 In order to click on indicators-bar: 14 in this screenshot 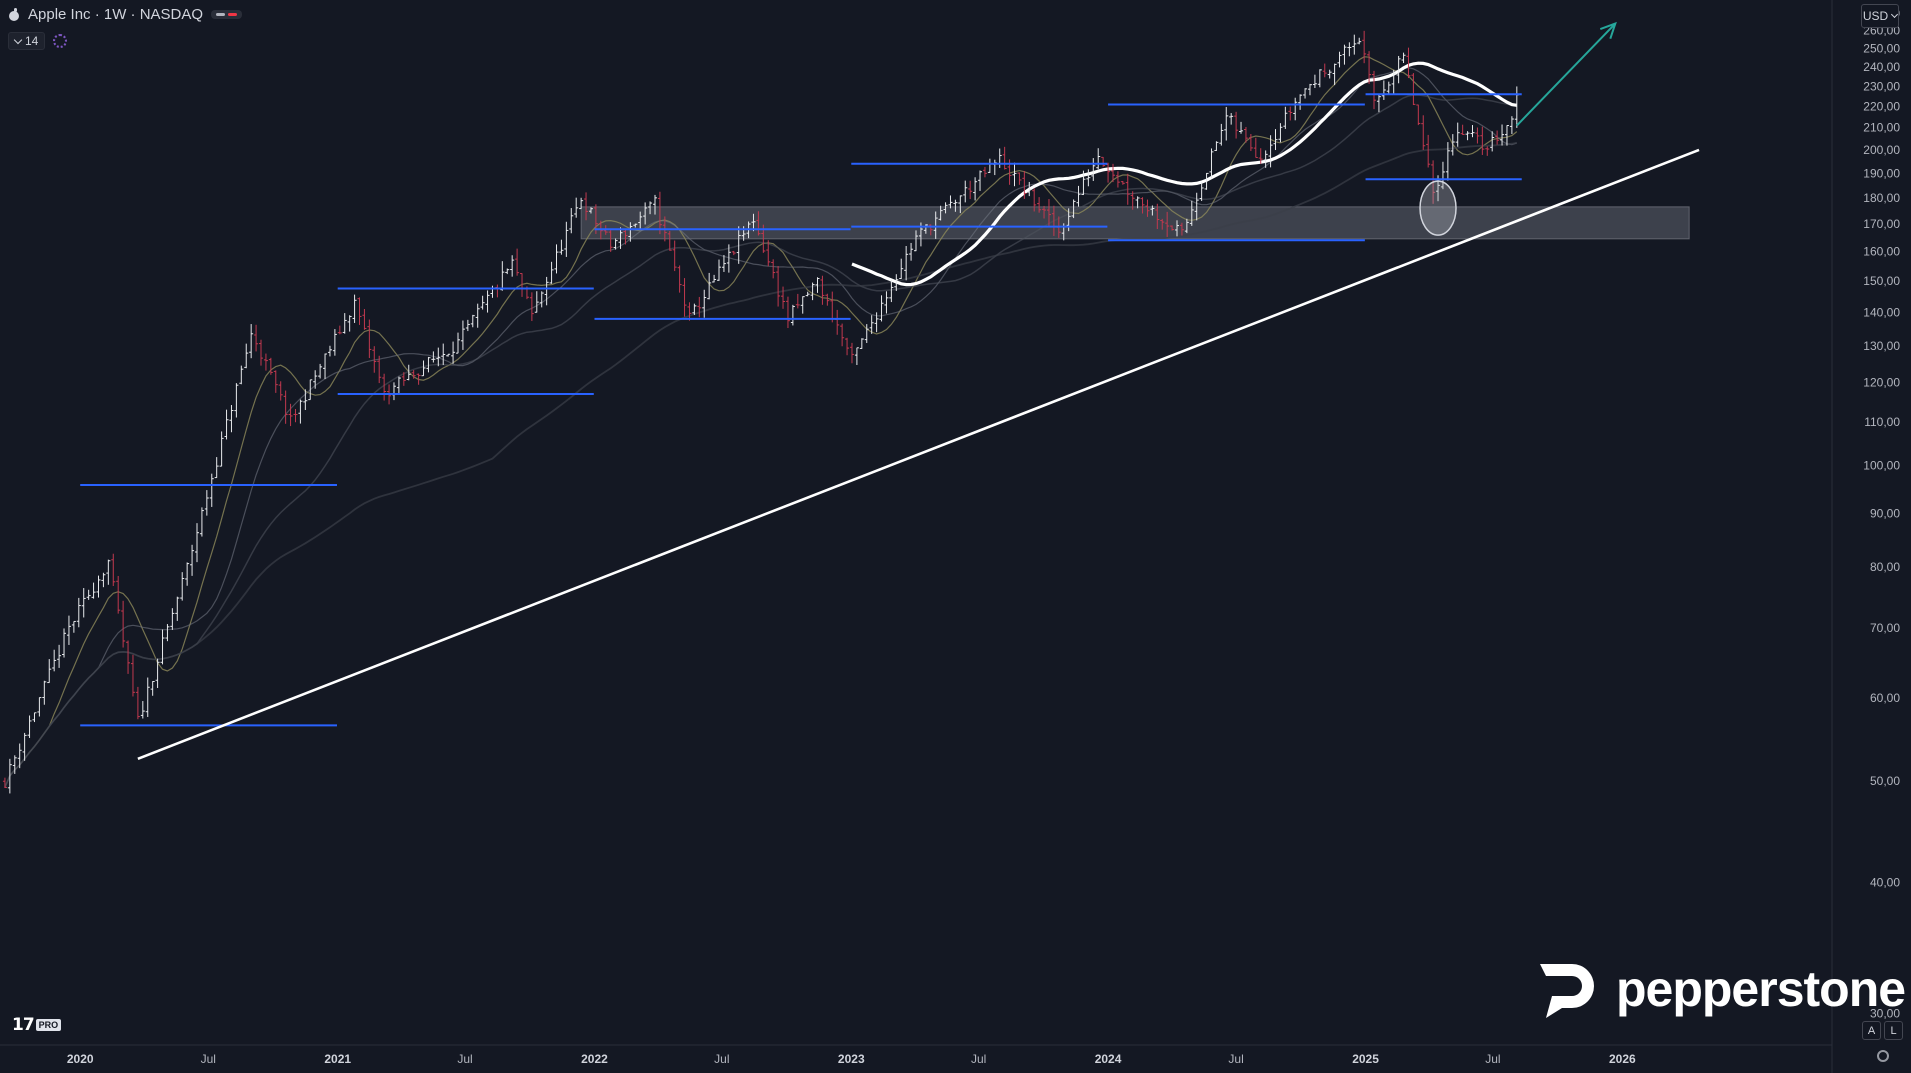, I will do `click(38, 41)`.